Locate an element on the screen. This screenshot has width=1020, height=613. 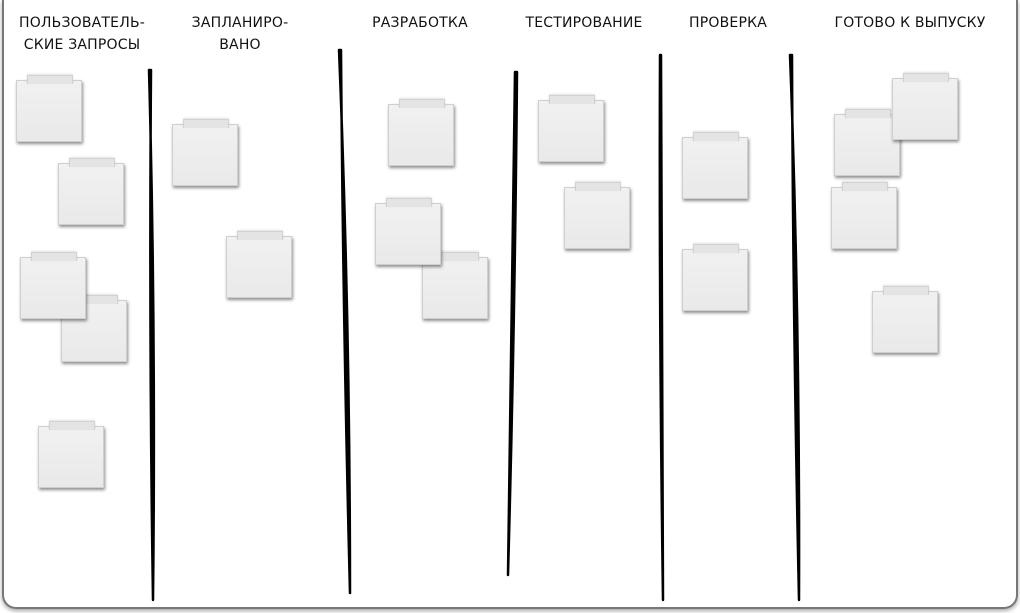
column-title-ready-to-release: ГОТОВО К ВЫПУСКУ is located at coordinates (910, 23).